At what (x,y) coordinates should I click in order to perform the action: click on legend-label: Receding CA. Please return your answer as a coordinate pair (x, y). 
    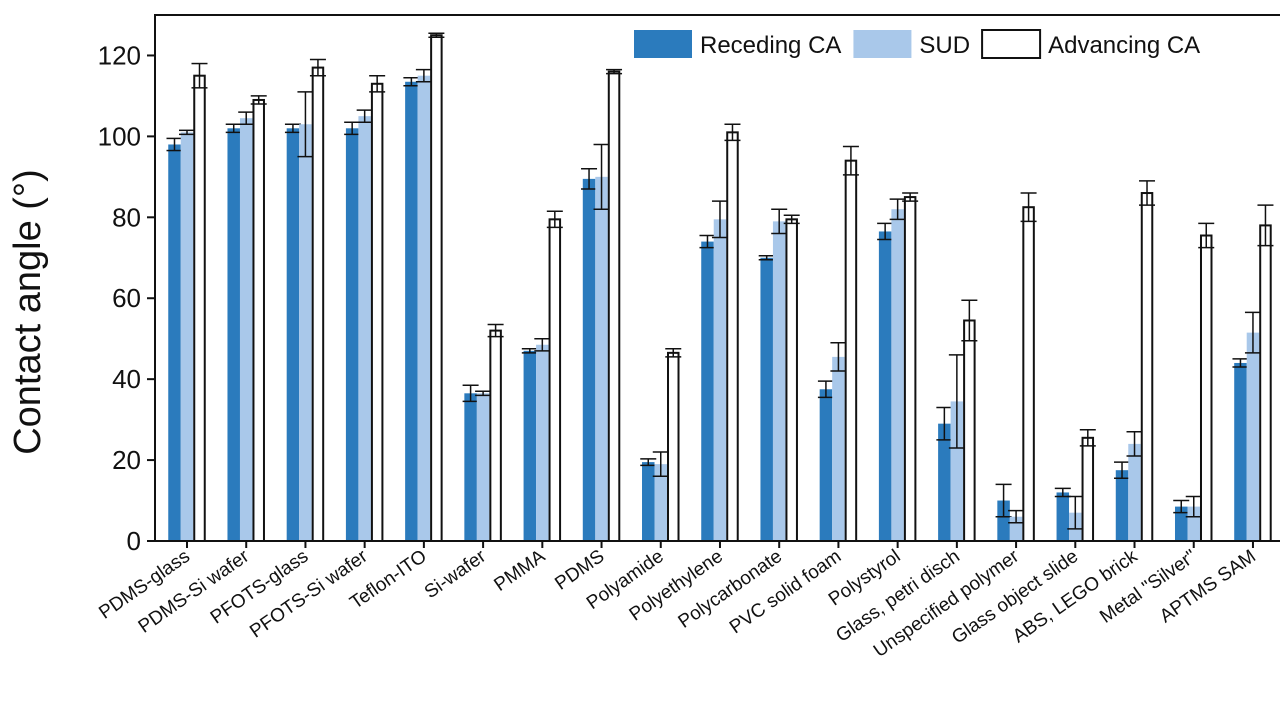
    Looking at the image, I should click on (770, 45).